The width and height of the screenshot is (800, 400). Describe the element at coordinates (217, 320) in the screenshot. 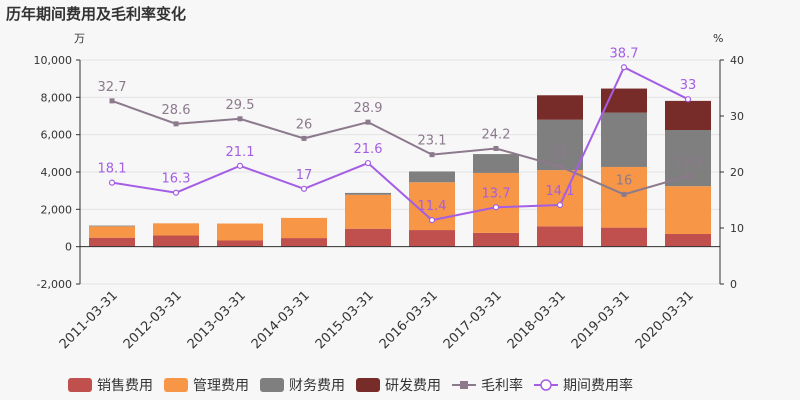

I see `x-axis-tick-label: 2013-03-31` at that location.